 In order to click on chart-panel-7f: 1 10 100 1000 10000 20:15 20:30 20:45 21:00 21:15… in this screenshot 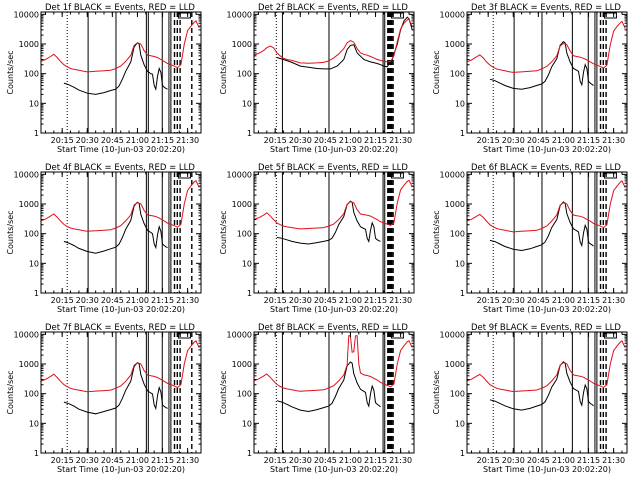, I will do `click(104, 398)`.